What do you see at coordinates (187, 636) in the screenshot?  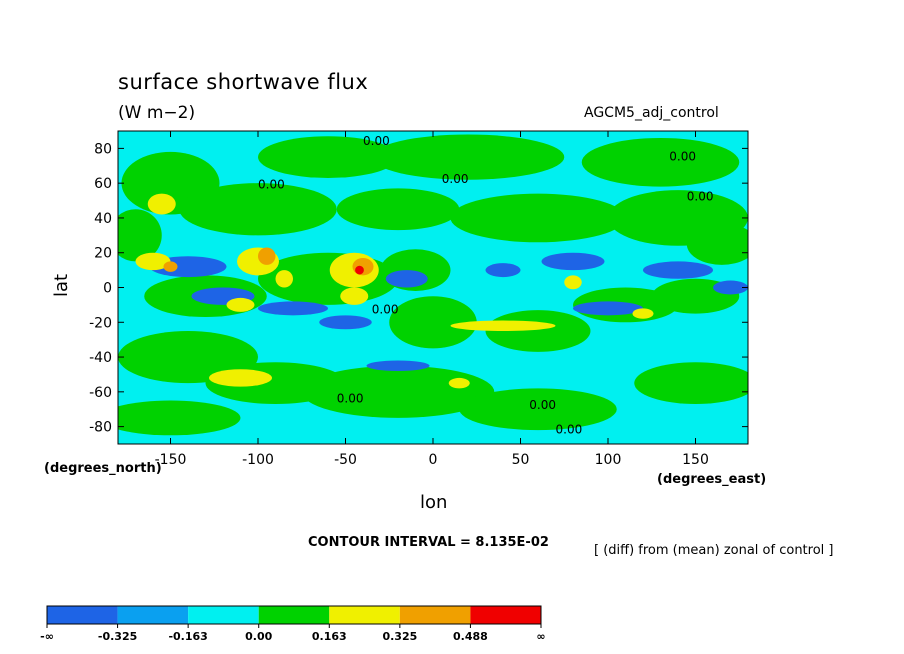 I see `colorbar-label-2: -0.163` at bounding box center [187, 636].